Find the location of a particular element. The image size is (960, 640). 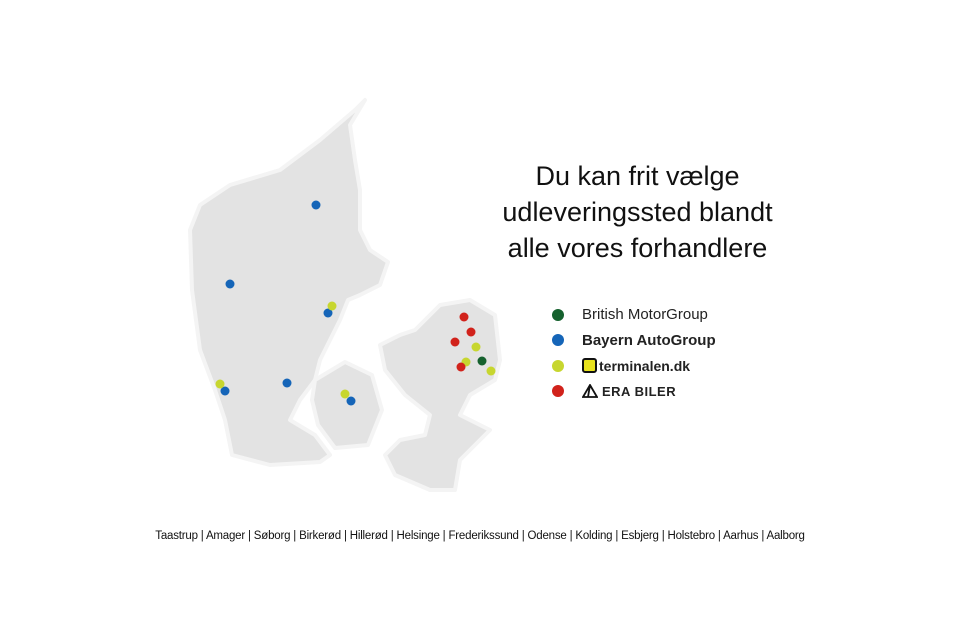

city-name: Frederikssund is located at coordinates (483, 536).